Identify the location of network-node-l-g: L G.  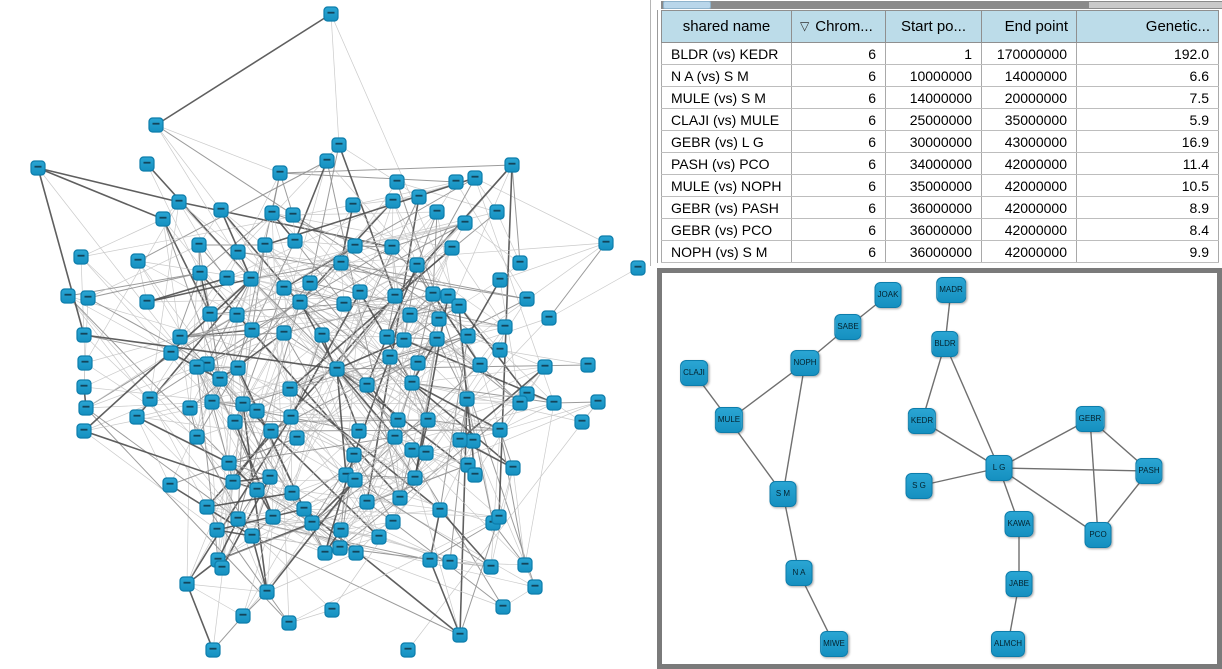
(999, 468).